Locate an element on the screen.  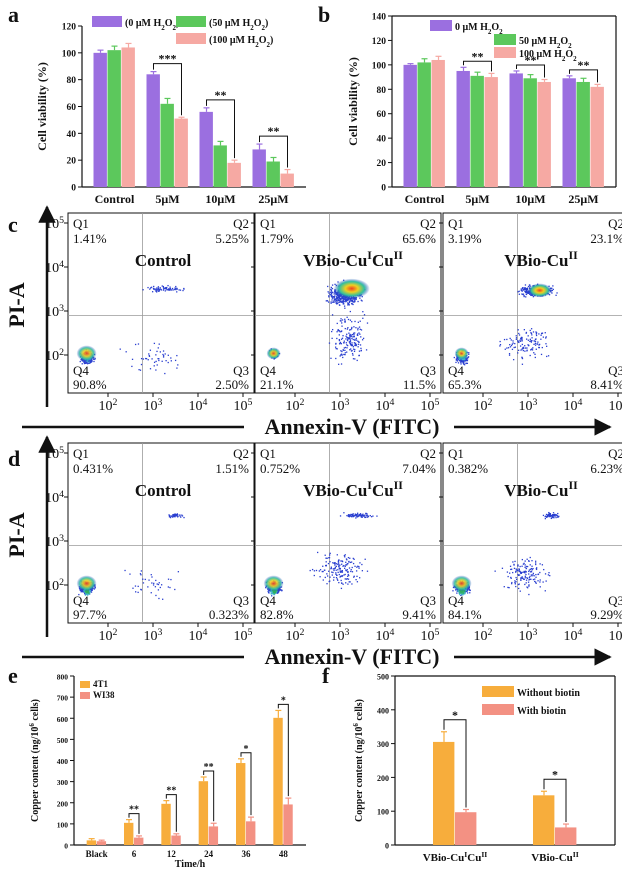
quadrant-value: 9.41% is located at coordinates (419, 614).